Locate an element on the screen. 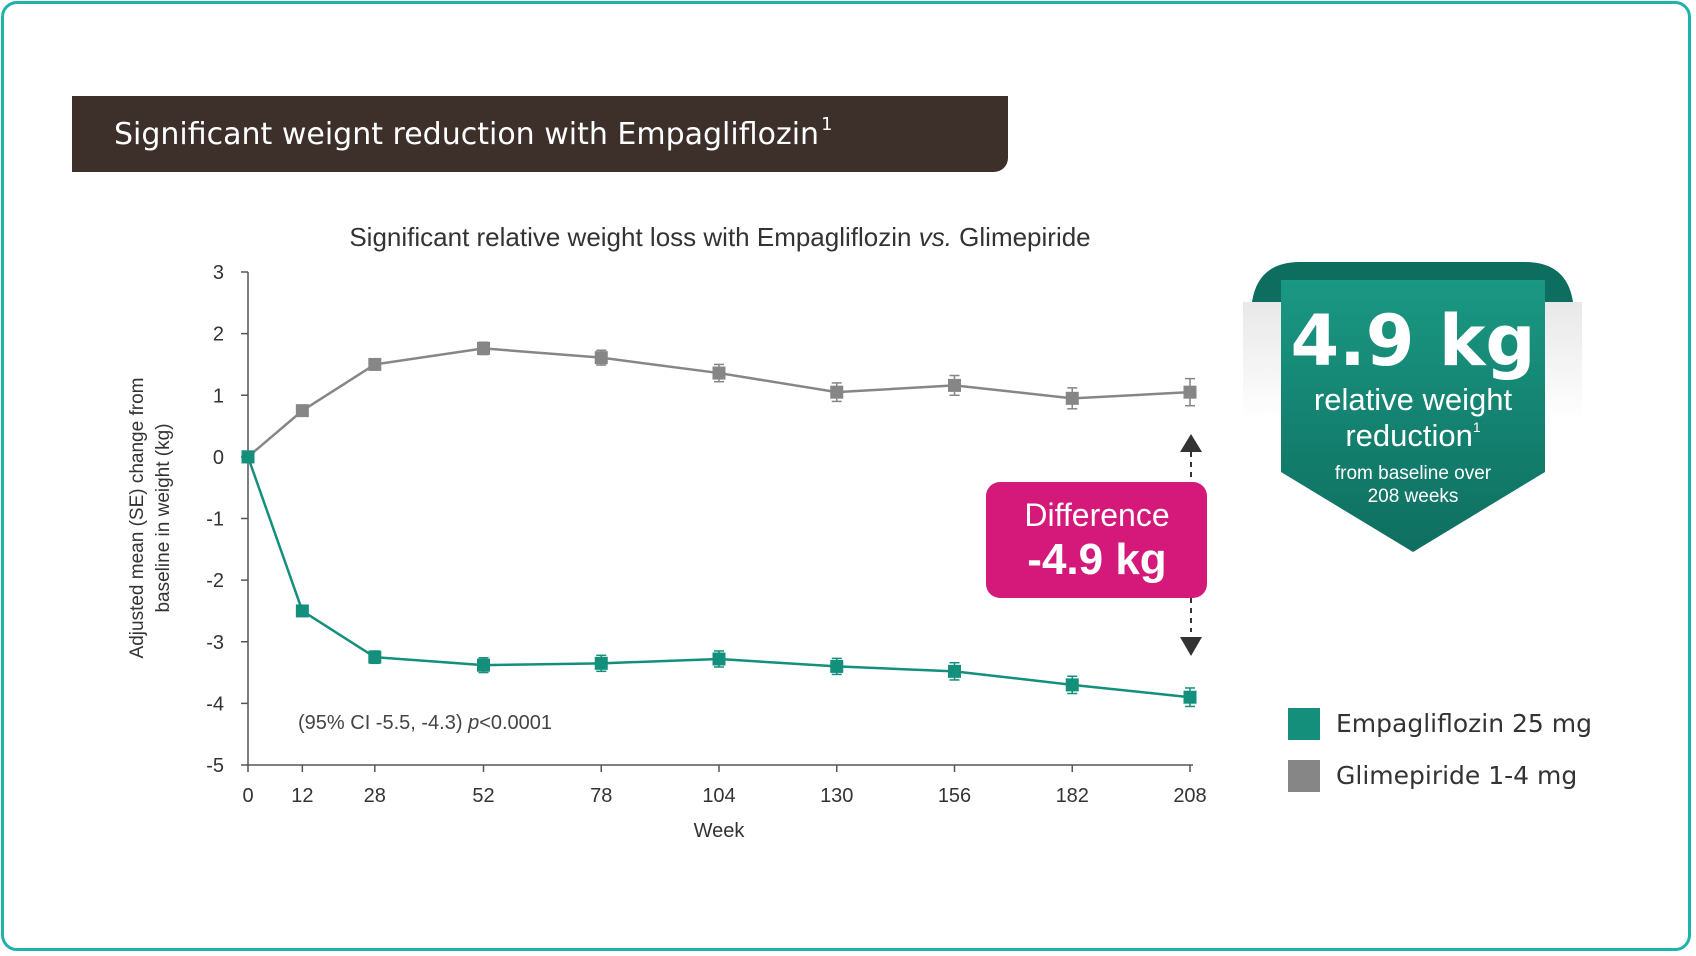  ribbon-line2: reduction1 is located at coordinates (1413, 435).